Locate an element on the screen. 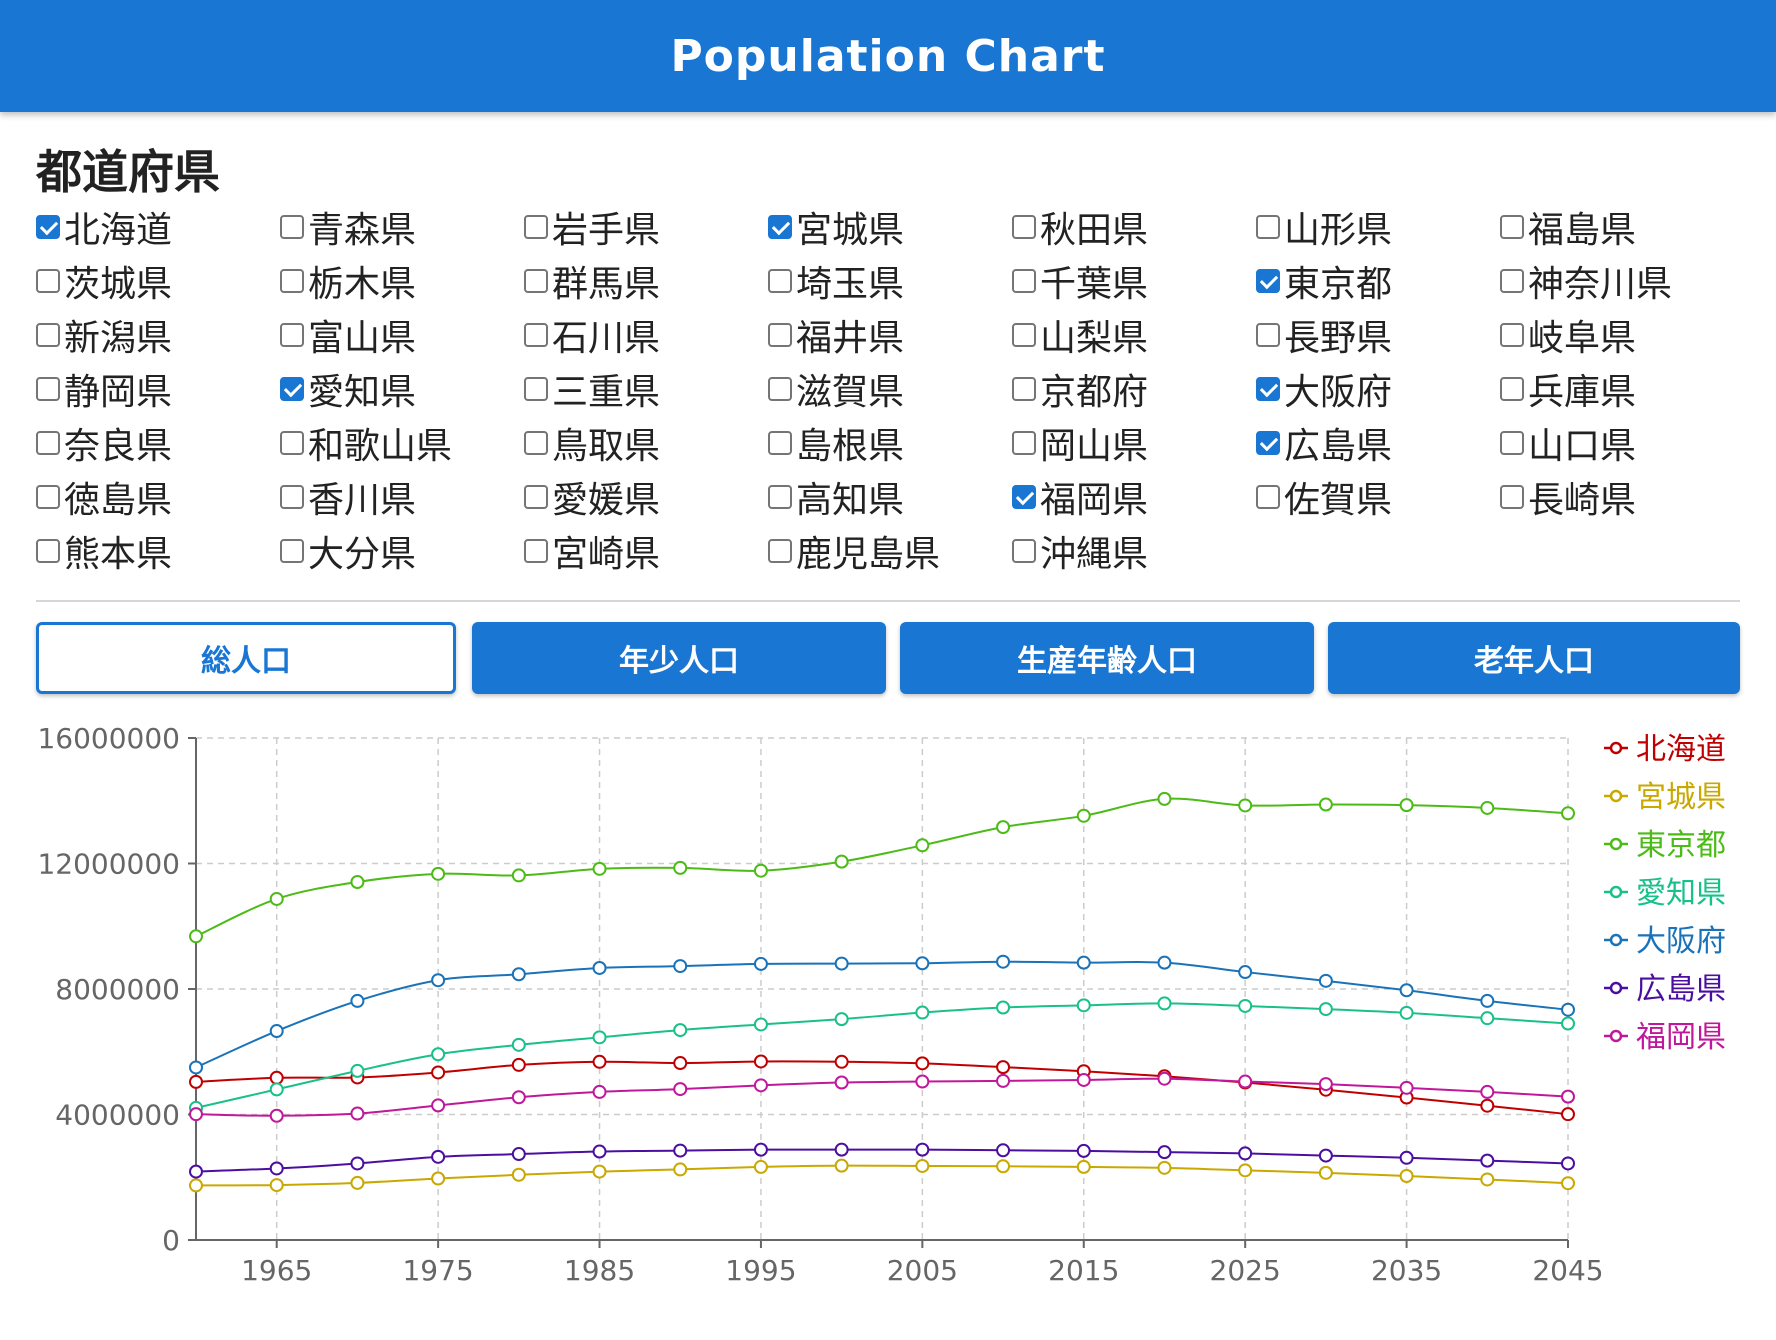 This screenshot has width=1776, height=1340. series-point is located at coordinates (1083, 815).